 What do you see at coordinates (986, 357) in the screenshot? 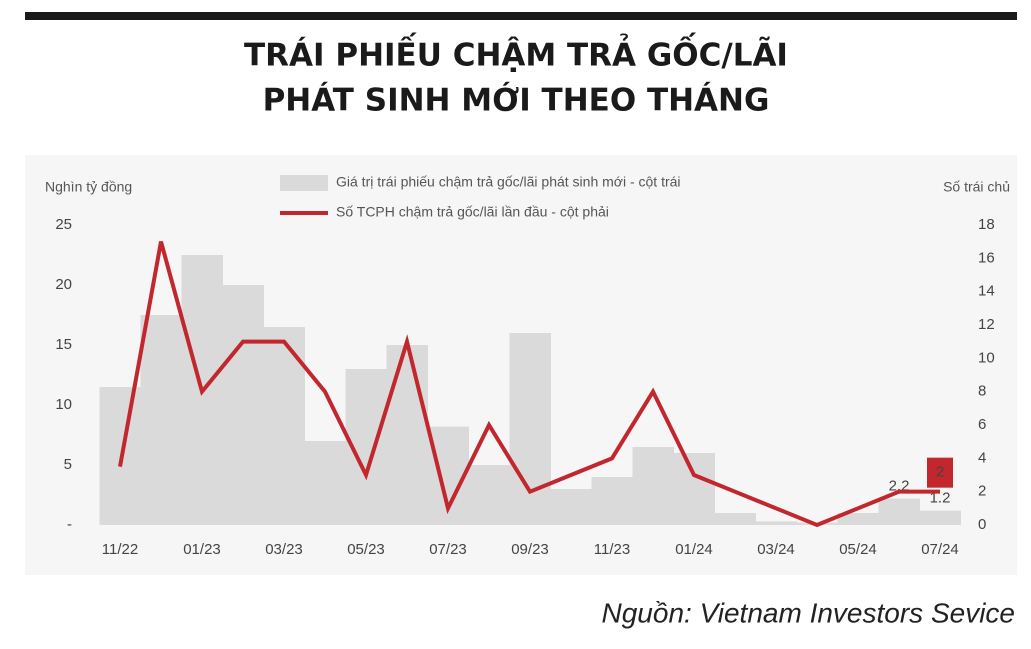
I see `y2-tick-label: 10` at bounding box center [986, 357].